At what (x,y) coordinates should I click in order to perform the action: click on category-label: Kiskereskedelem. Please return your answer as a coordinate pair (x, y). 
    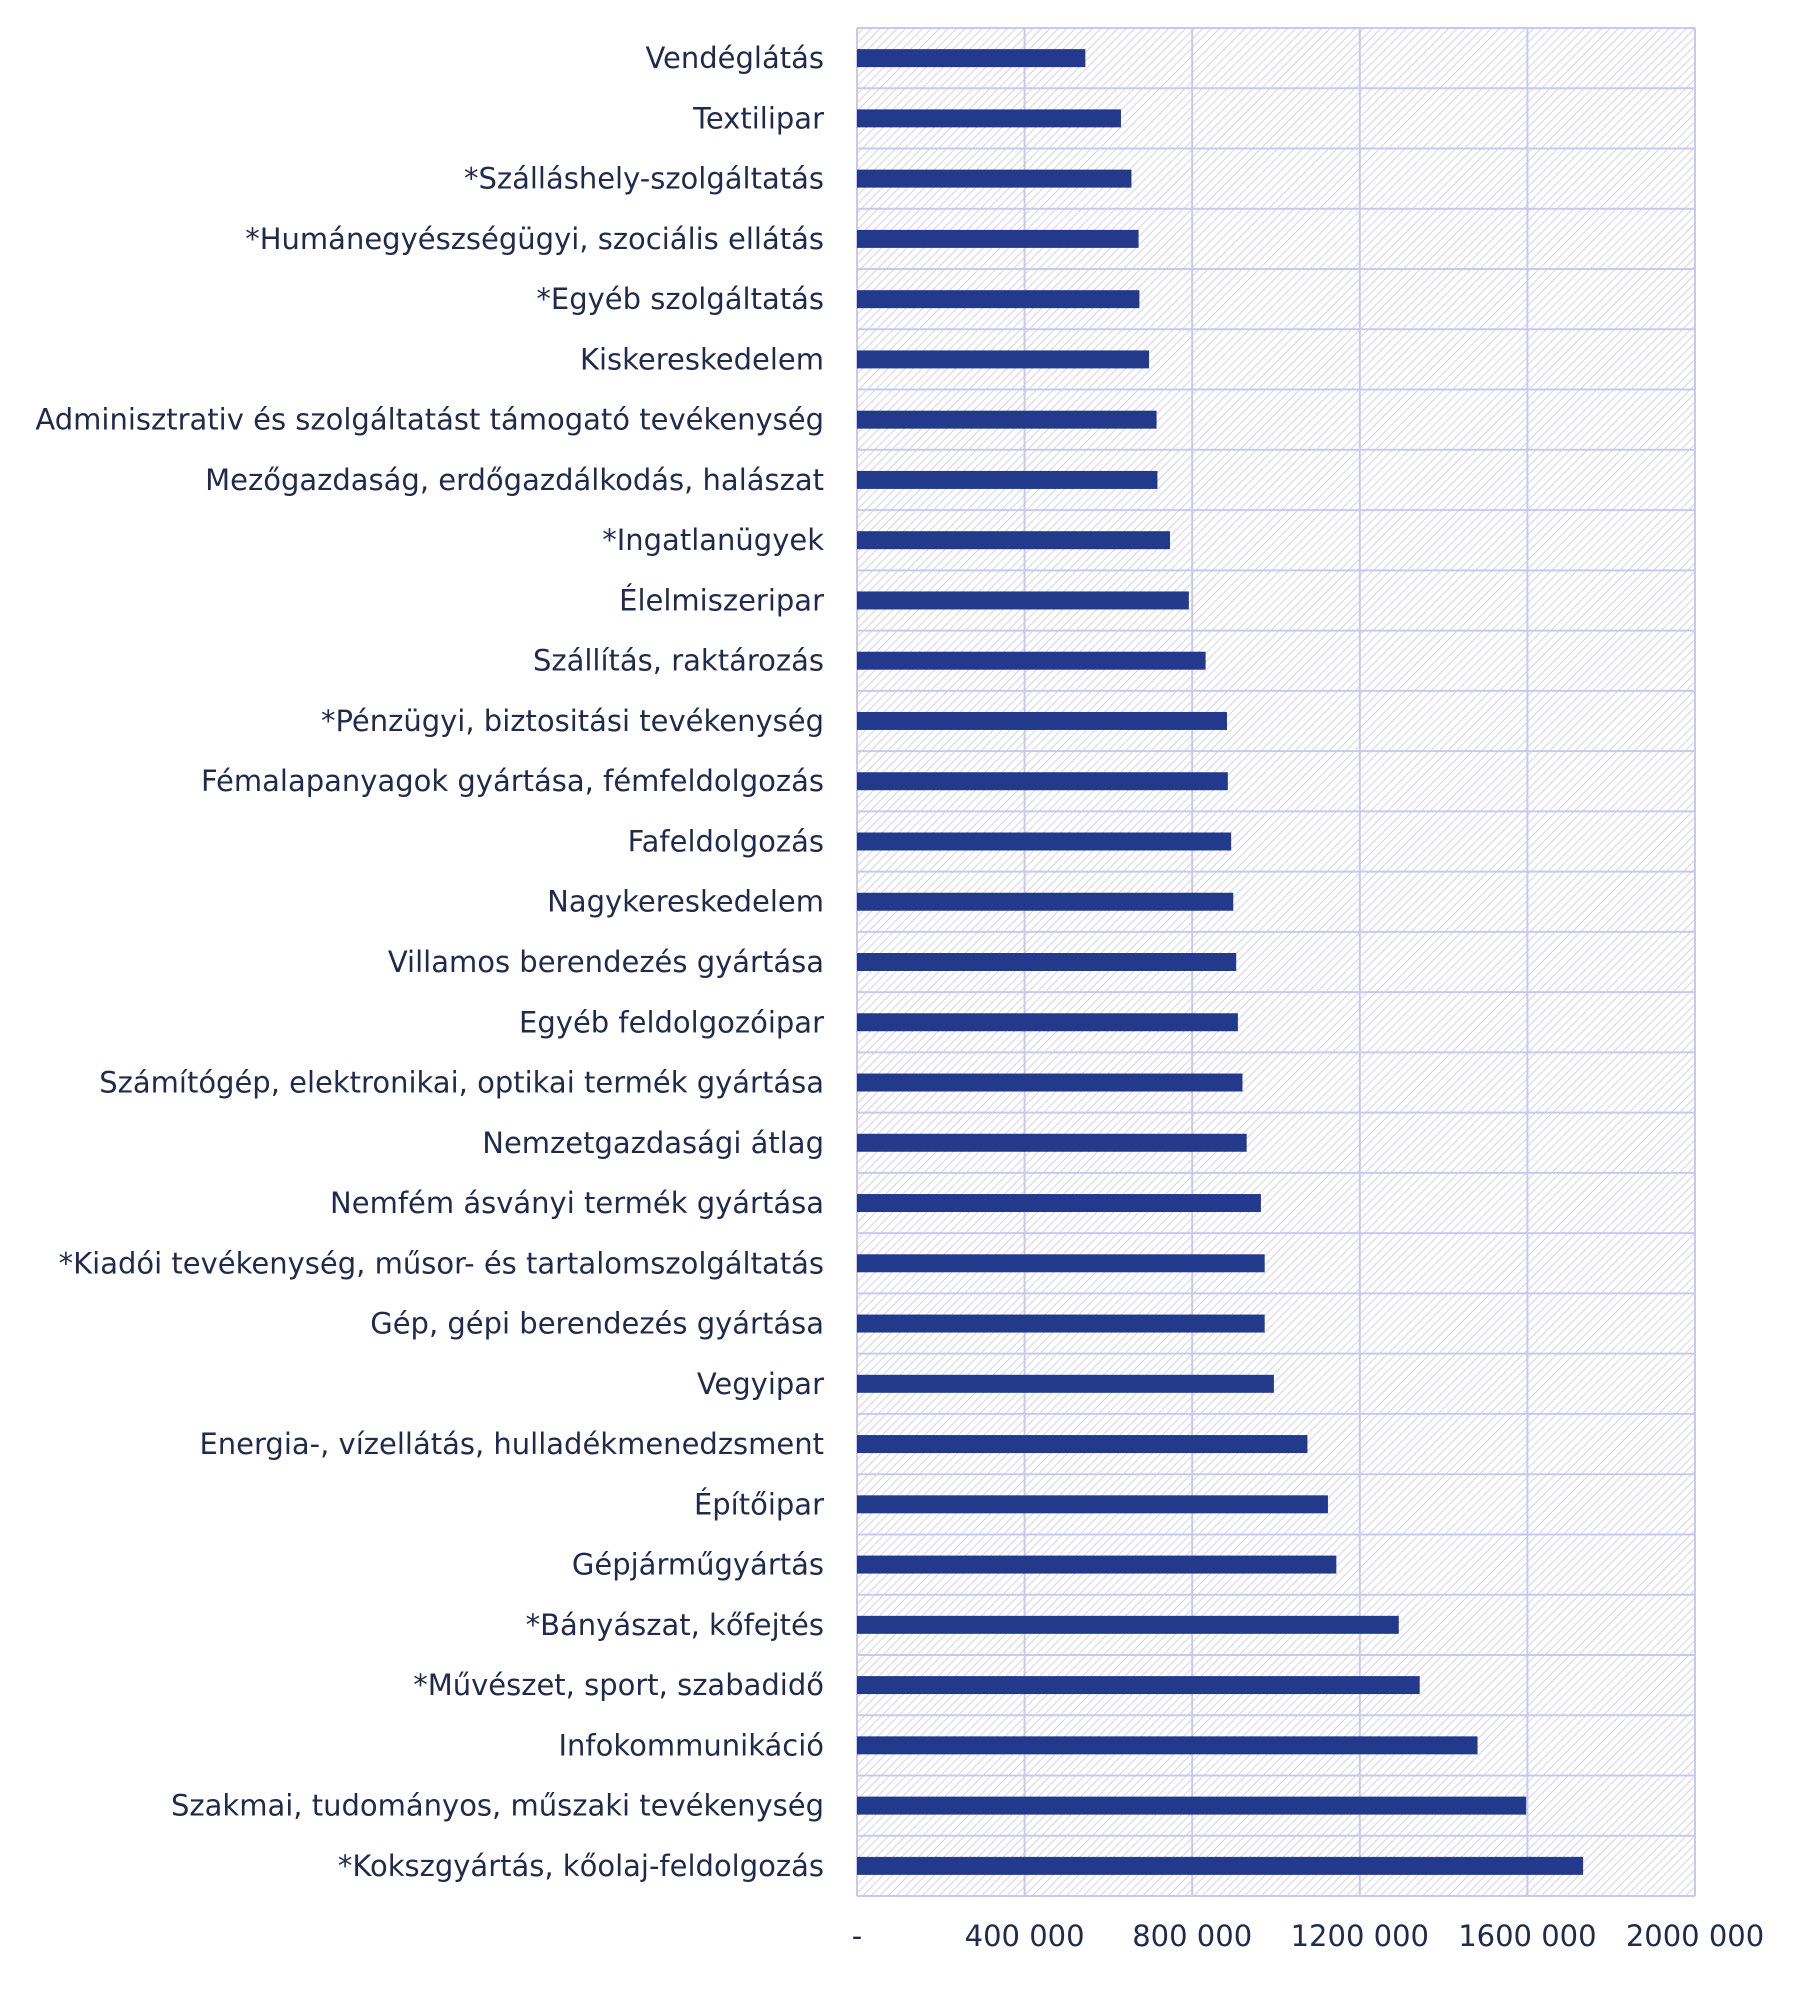
    Looking at the image, I should click on (702, 359).